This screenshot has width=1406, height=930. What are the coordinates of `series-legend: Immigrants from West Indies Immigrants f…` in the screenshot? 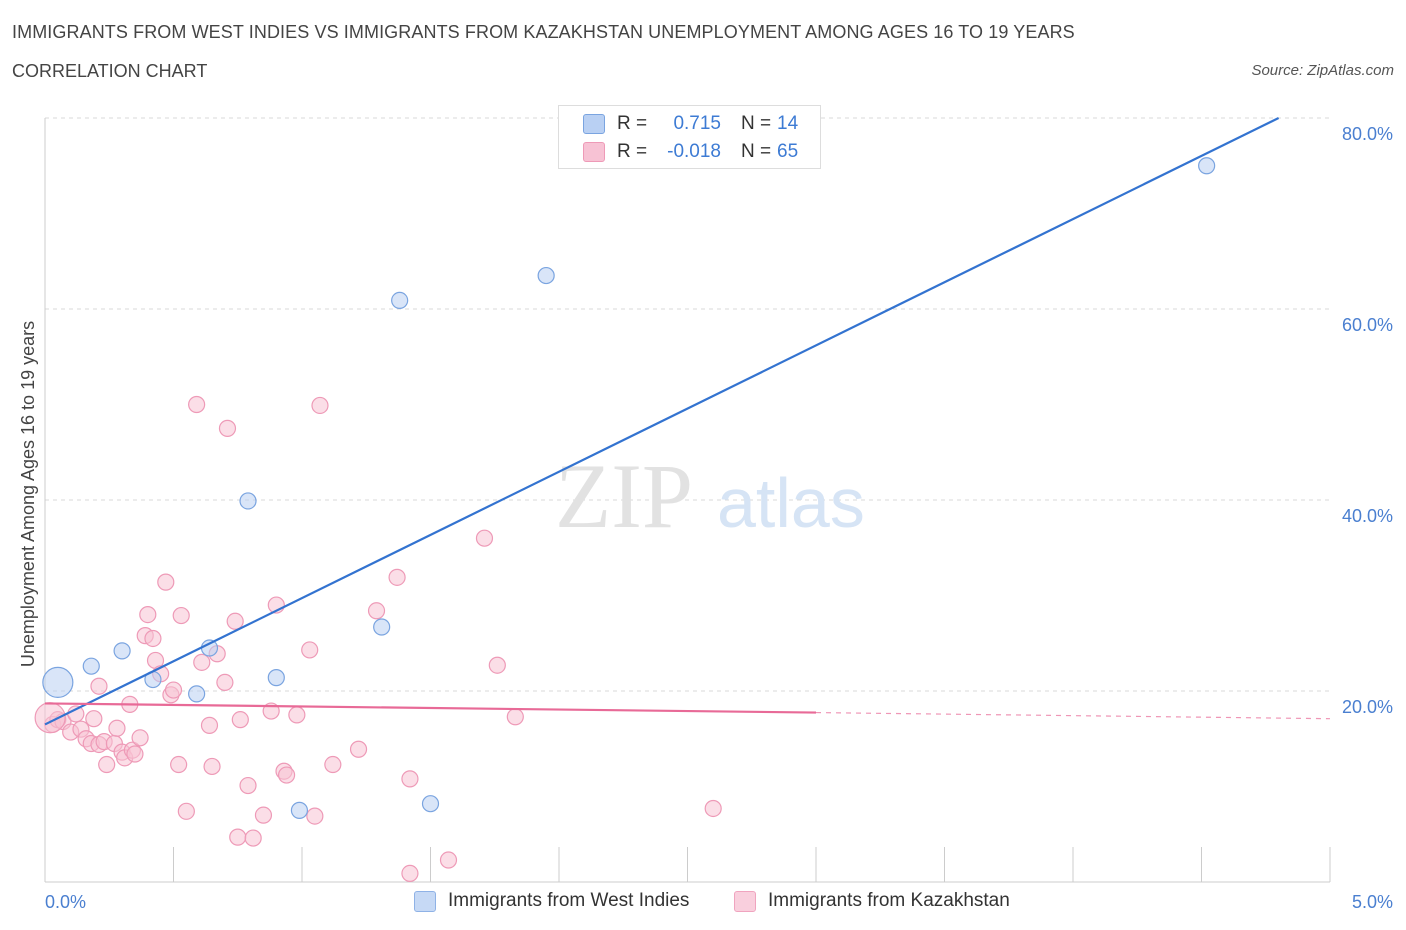 It's located at (703, 903).